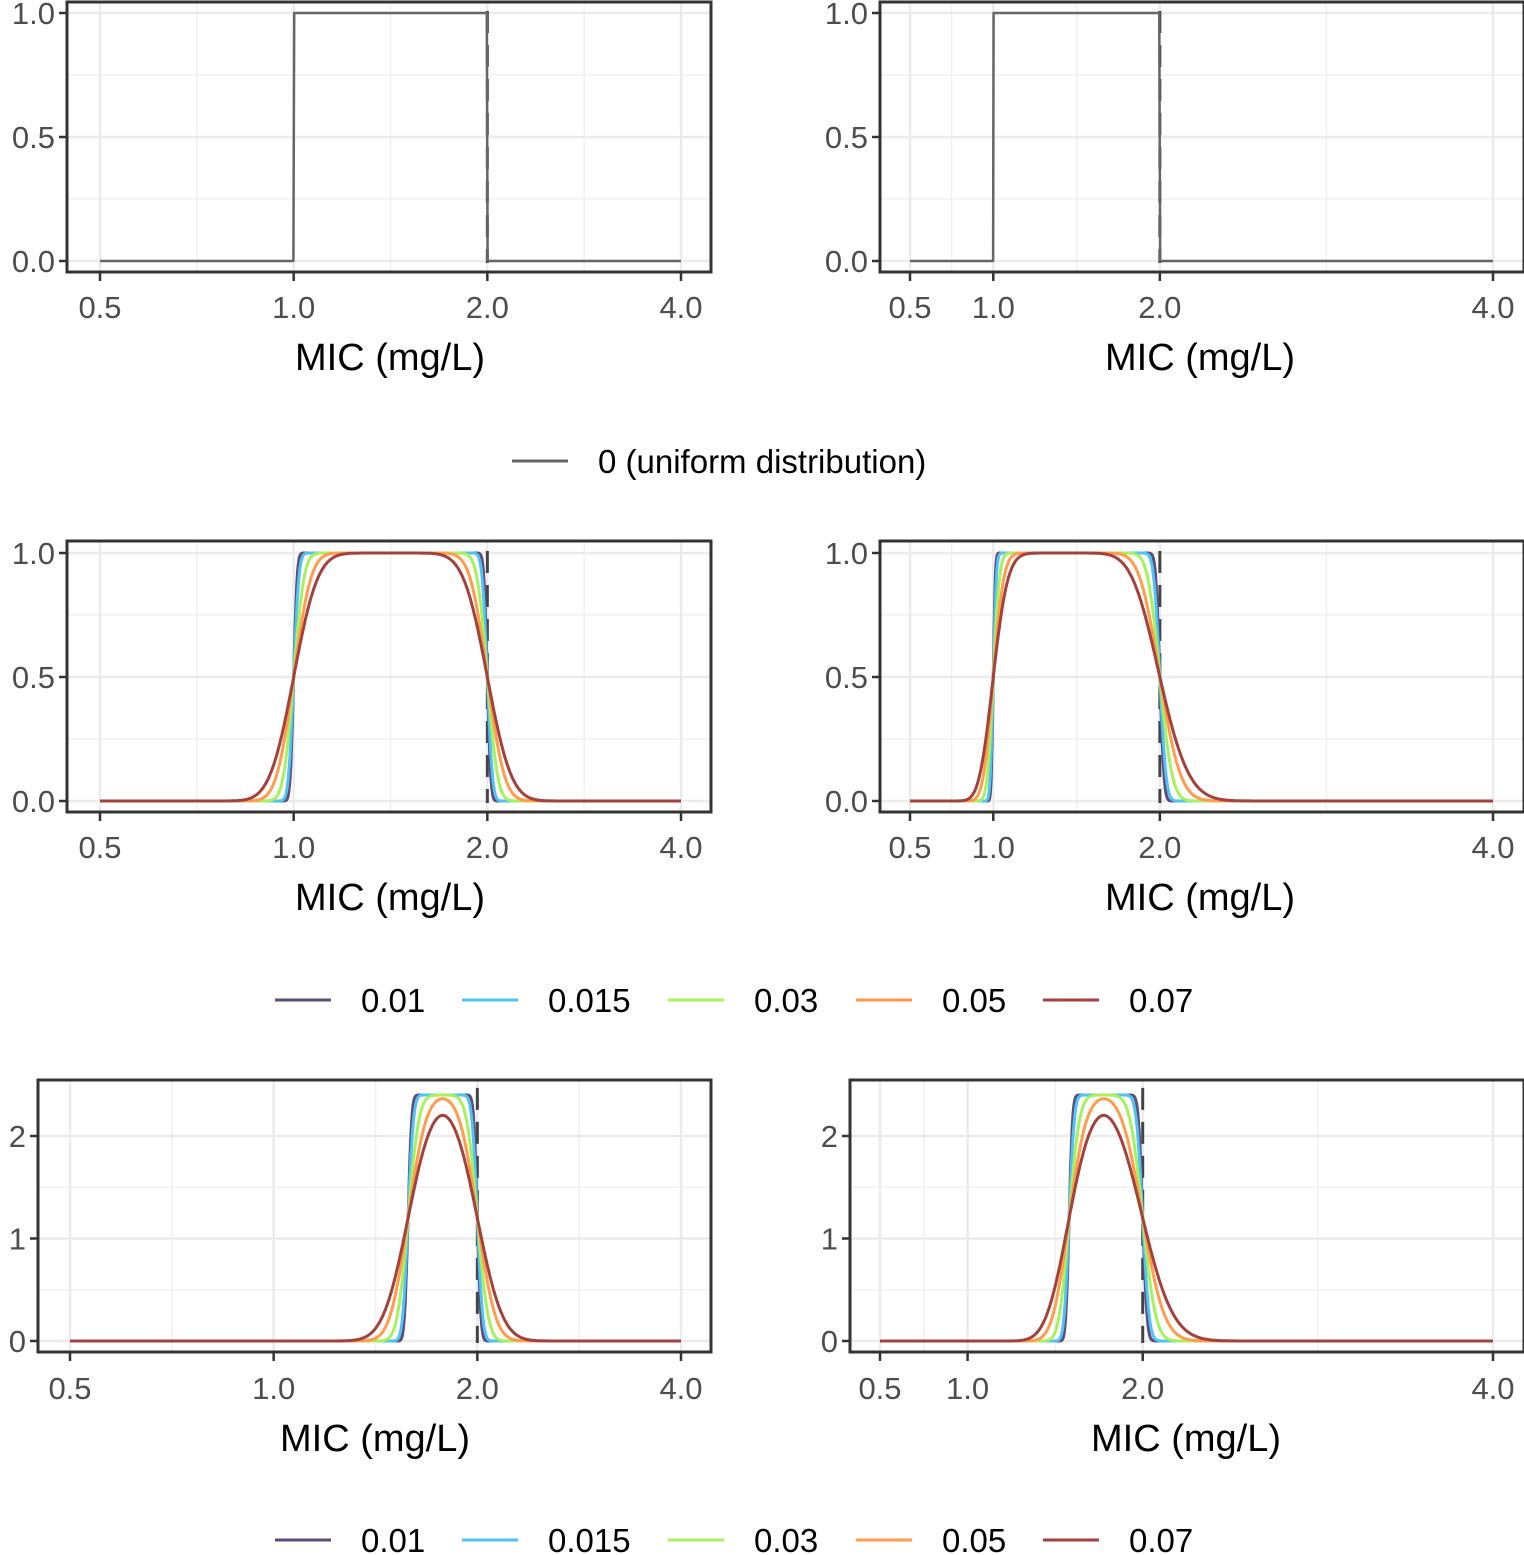 This screenshot has height=1555, width=1524. I want to click on panel-1-1: 0.0 0.5 1.0 0.5 1.0 2.0 4.0 MIC (mg/L), so click(362, 189).